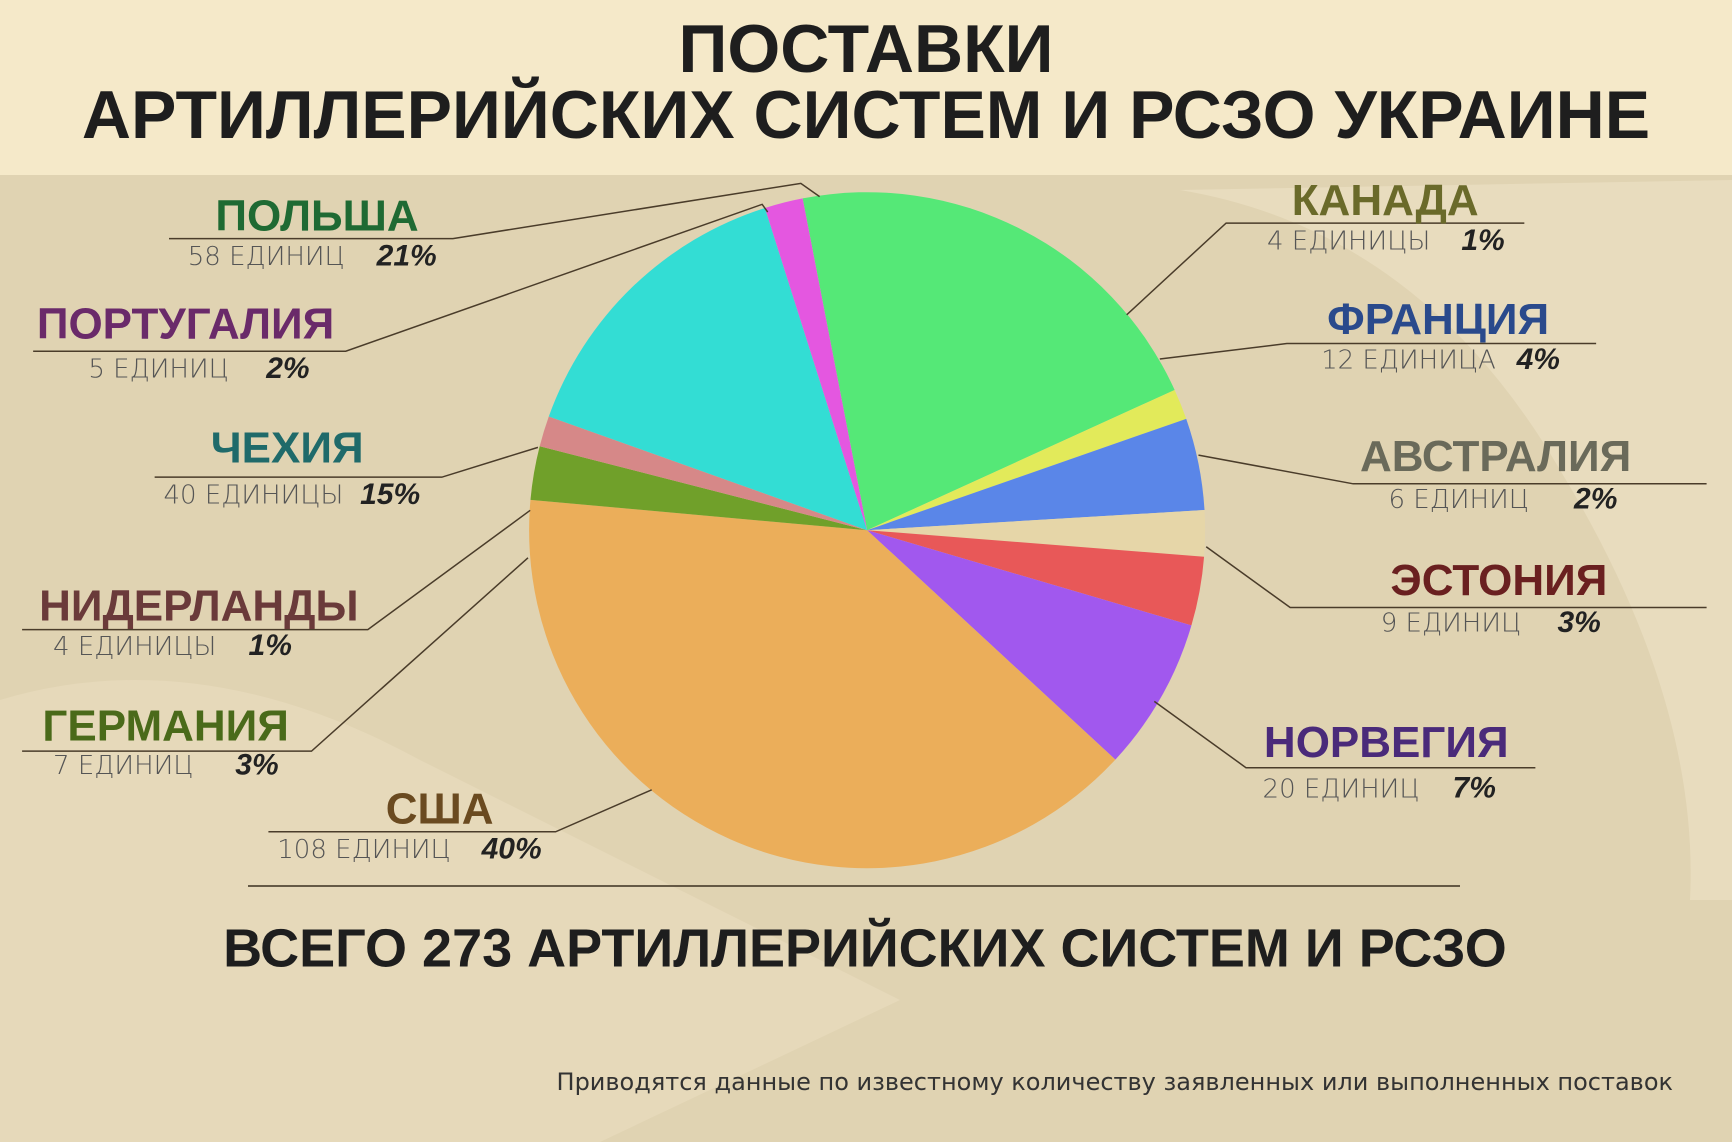 This screenshot has width=1732, height=1142. Describe the element at coordinates (1458, 500) in the screenshot. I see `units-label: 6 ЕДИНИЦ` at that location.